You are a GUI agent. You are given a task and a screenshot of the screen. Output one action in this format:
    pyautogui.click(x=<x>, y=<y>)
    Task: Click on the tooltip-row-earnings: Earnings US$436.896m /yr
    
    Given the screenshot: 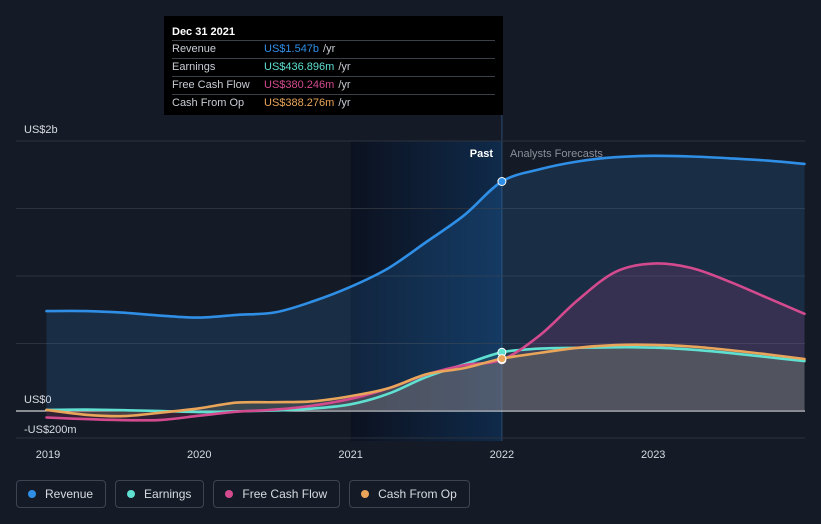 What is the action you would take?
    pyautogui.click(x=333, y=67)
    